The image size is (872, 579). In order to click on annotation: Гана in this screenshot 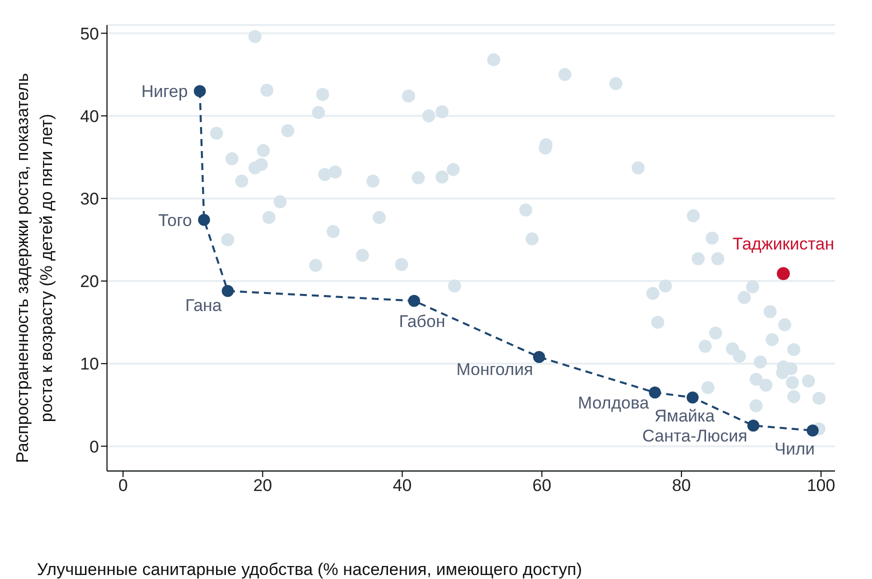, I will do `click(203, 305)`.